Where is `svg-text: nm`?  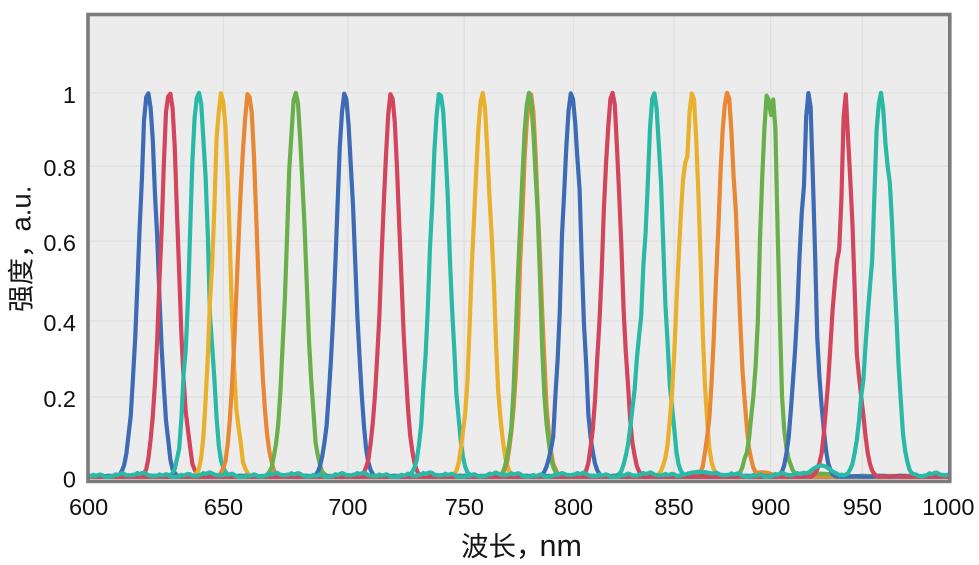 svg-text: nm is located at coordinates (561, 546).